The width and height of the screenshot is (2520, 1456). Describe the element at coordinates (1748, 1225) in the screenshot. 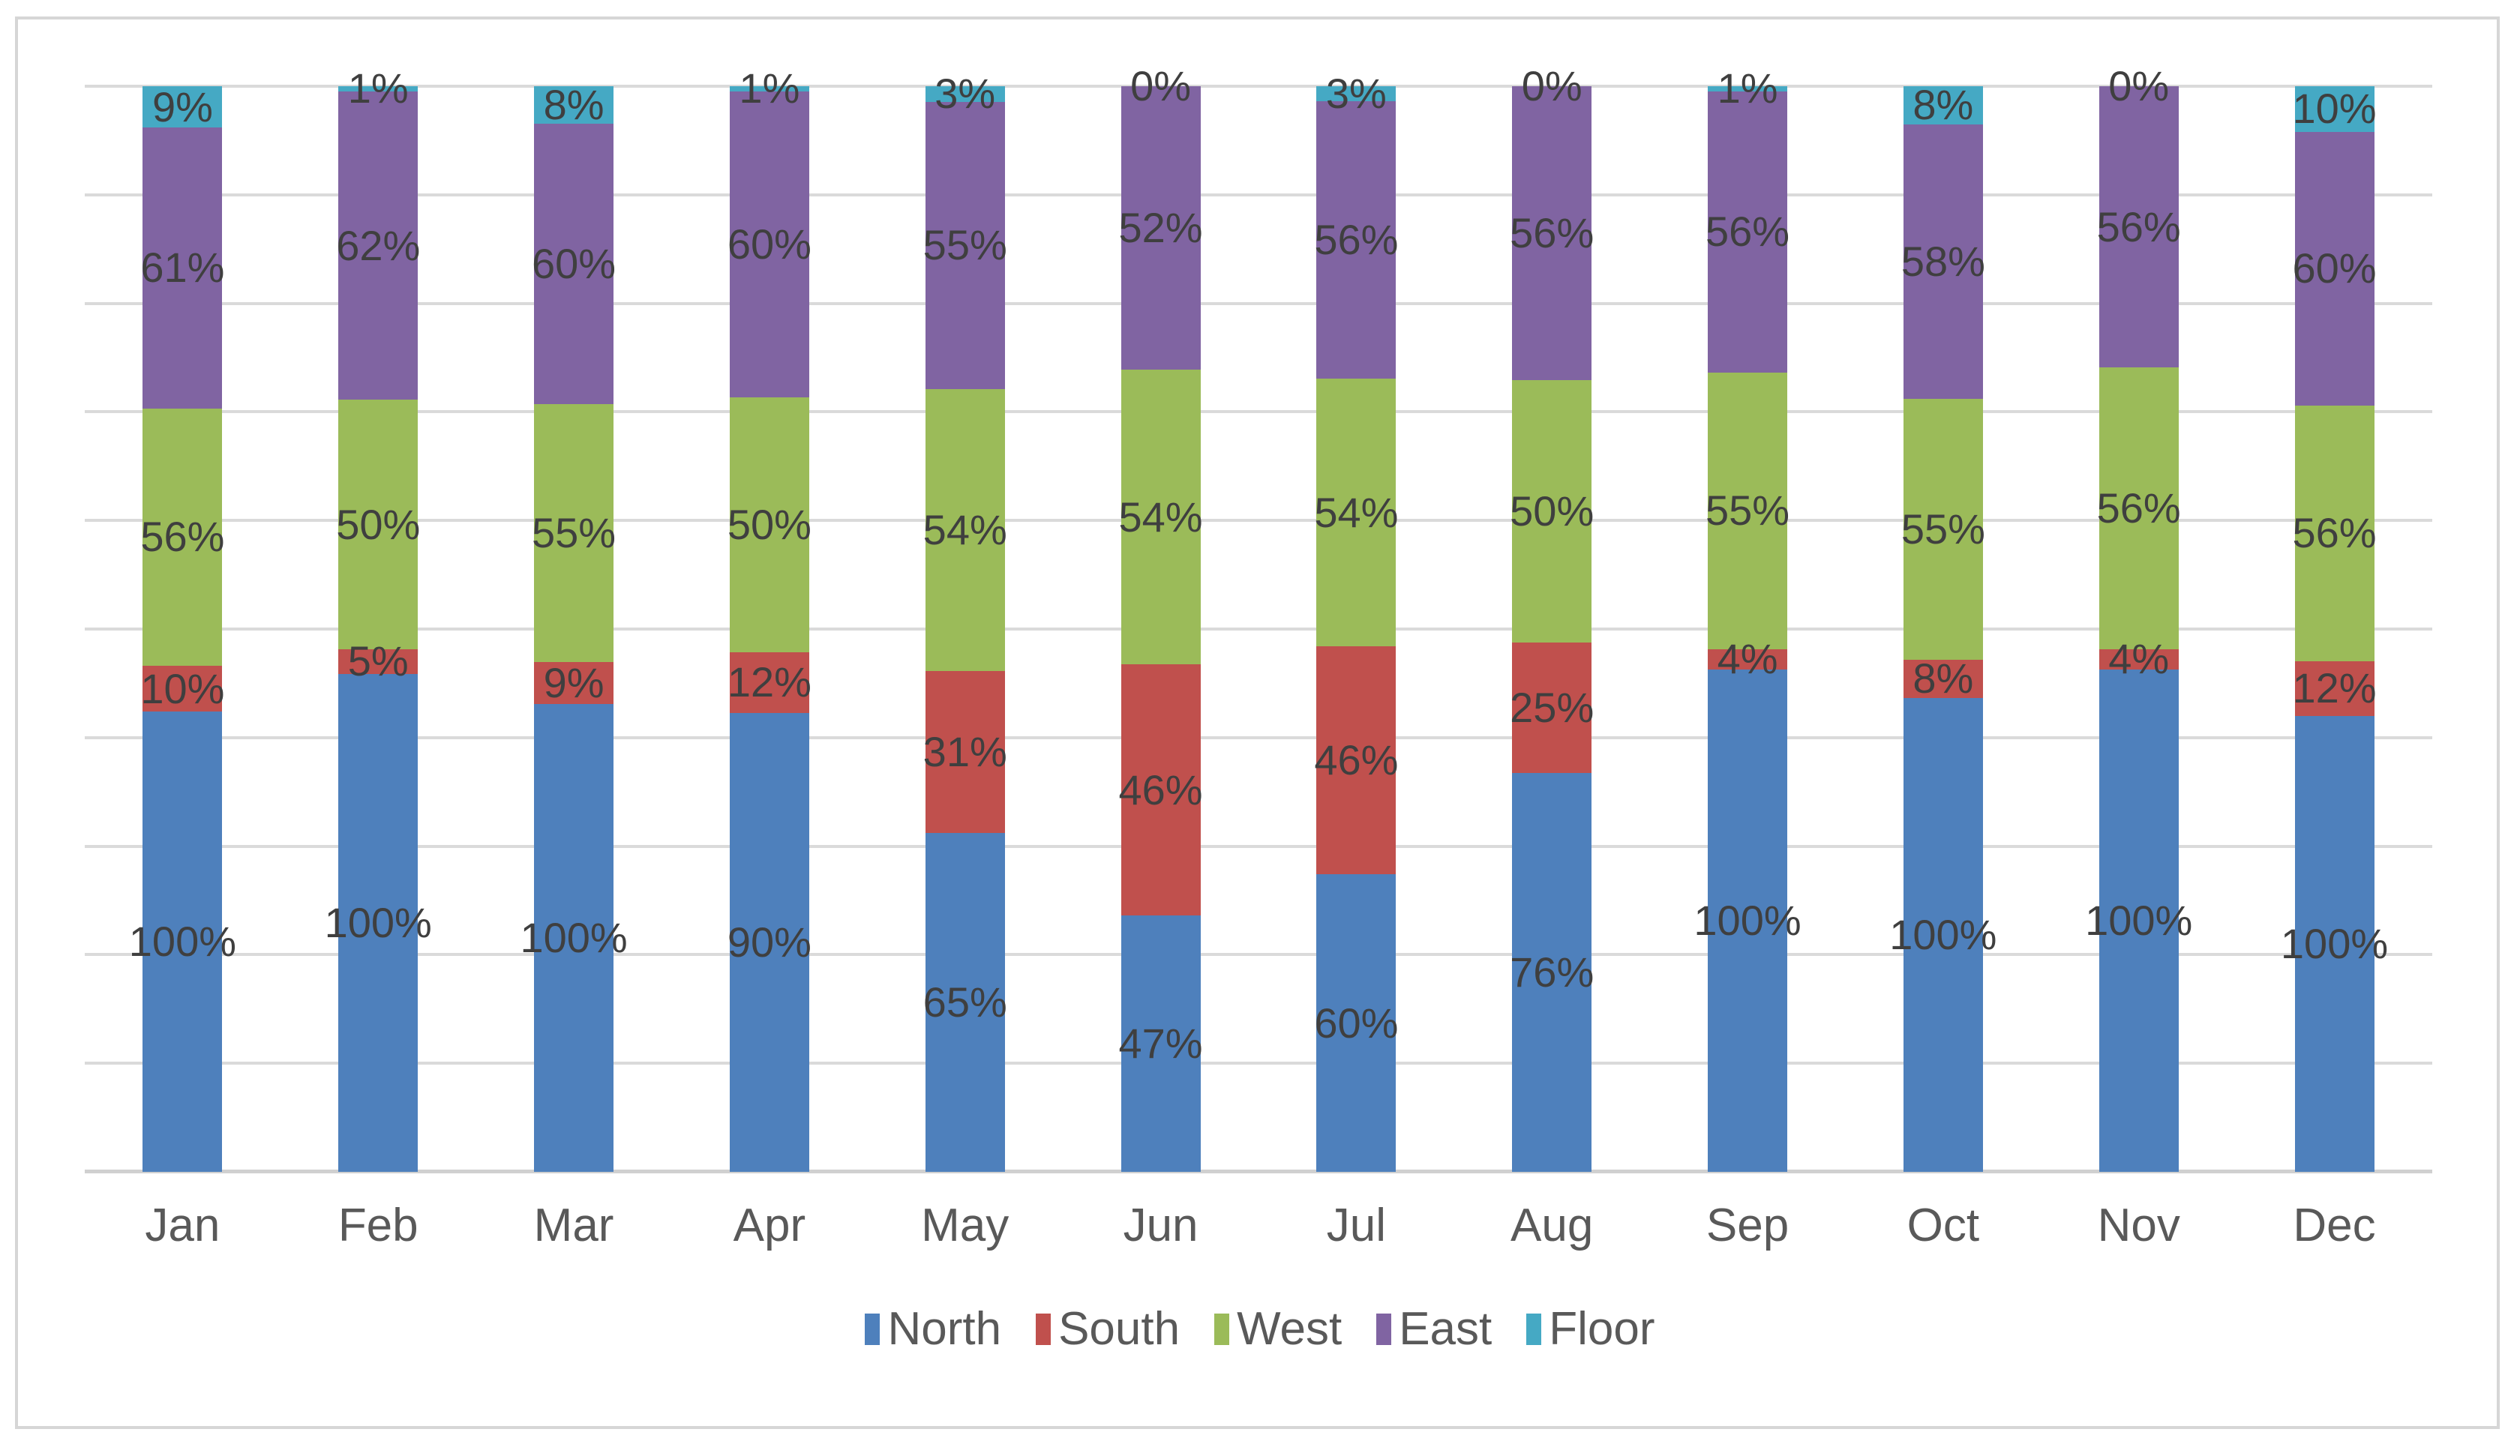

I see `x-tick-sep: Sep` at that location.